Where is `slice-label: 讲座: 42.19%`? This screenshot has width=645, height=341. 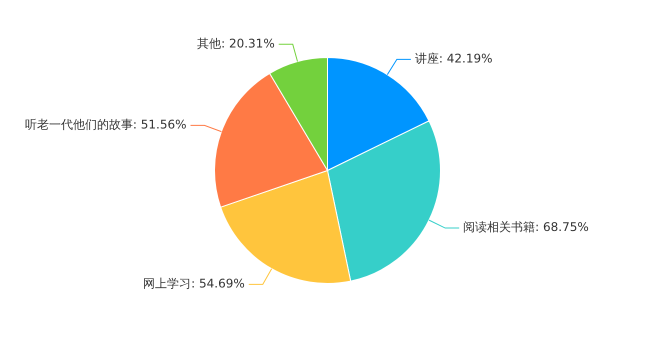
slice-label: 讲座: 42.19% is located at coordinates (453, 59).